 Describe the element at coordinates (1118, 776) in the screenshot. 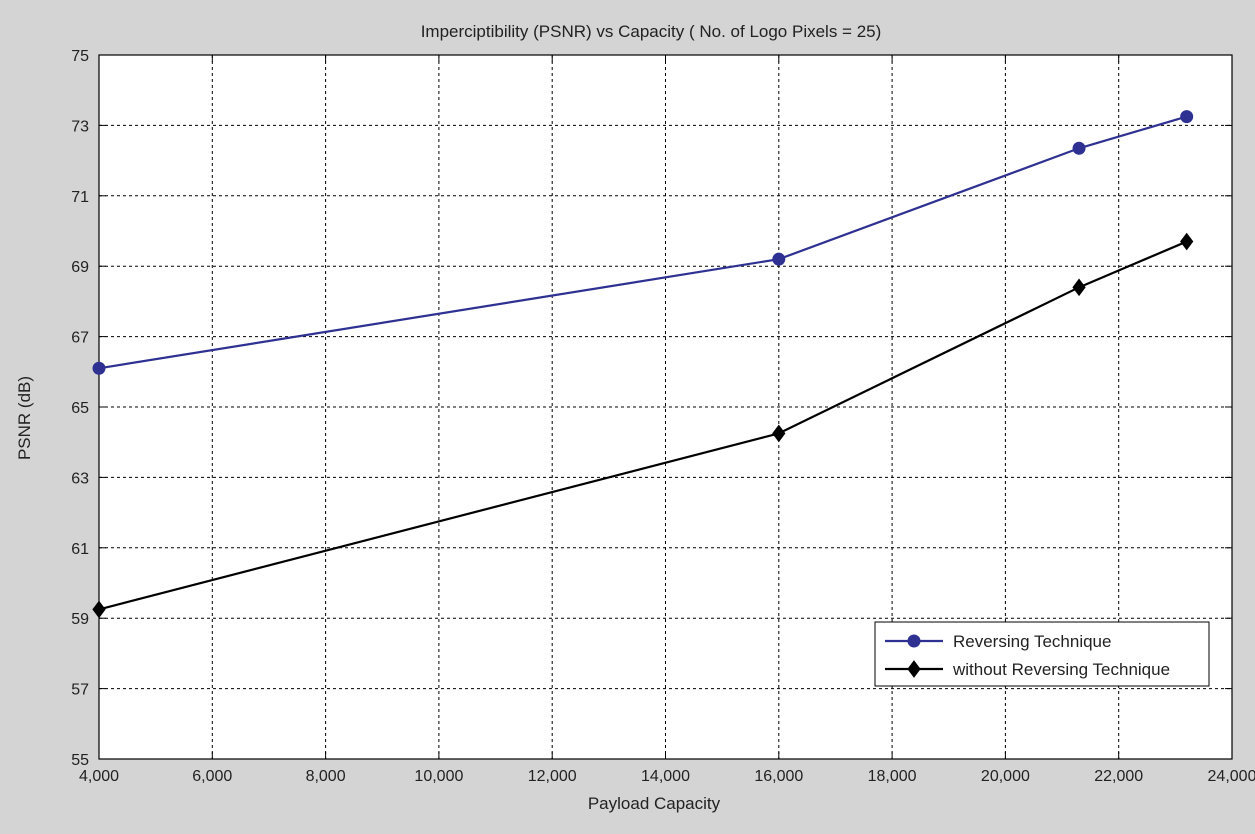

I see `x-tick-label: 22,000` at that location.